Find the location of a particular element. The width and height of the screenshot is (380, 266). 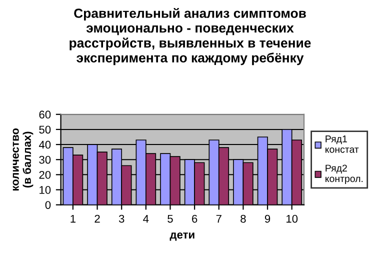

x-tick-label: 9 is located at coordinates (267, 218).